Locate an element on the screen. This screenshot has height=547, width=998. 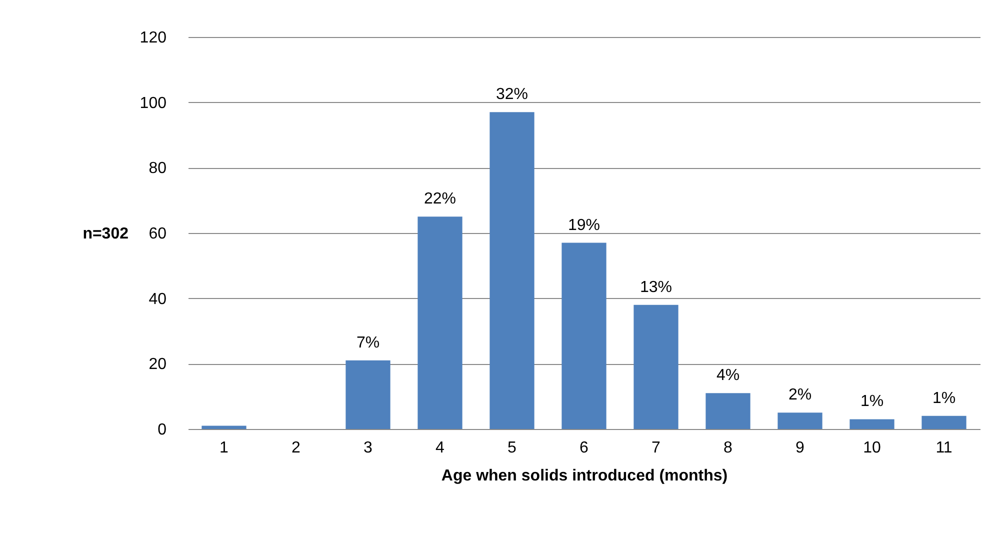
y-tick-label: 20 is located at coordinates (157, 365).